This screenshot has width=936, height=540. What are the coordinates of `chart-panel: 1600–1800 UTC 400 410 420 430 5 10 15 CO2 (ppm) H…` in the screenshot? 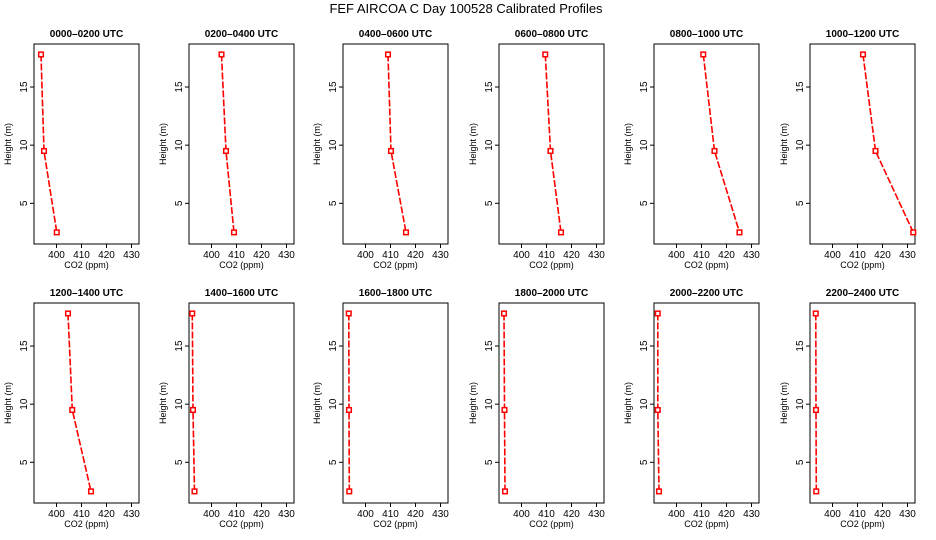 It's located at (380, 408).